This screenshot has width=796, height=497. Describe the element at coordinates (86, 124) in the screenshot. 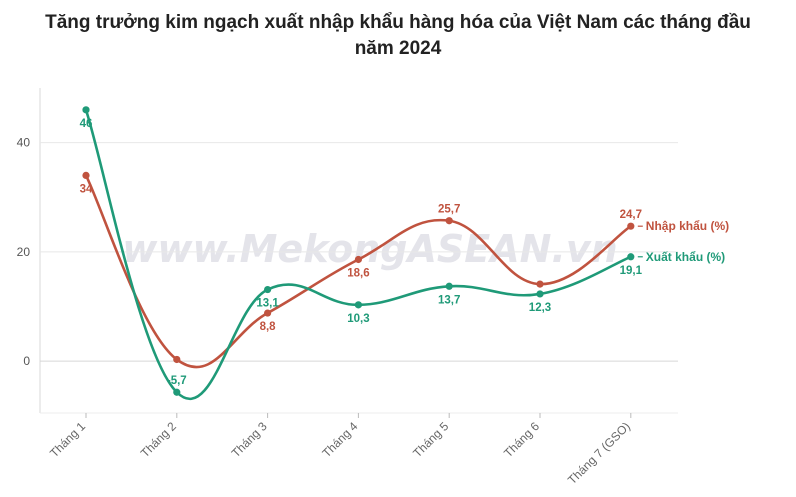

I see `data-label: 46` at that location.